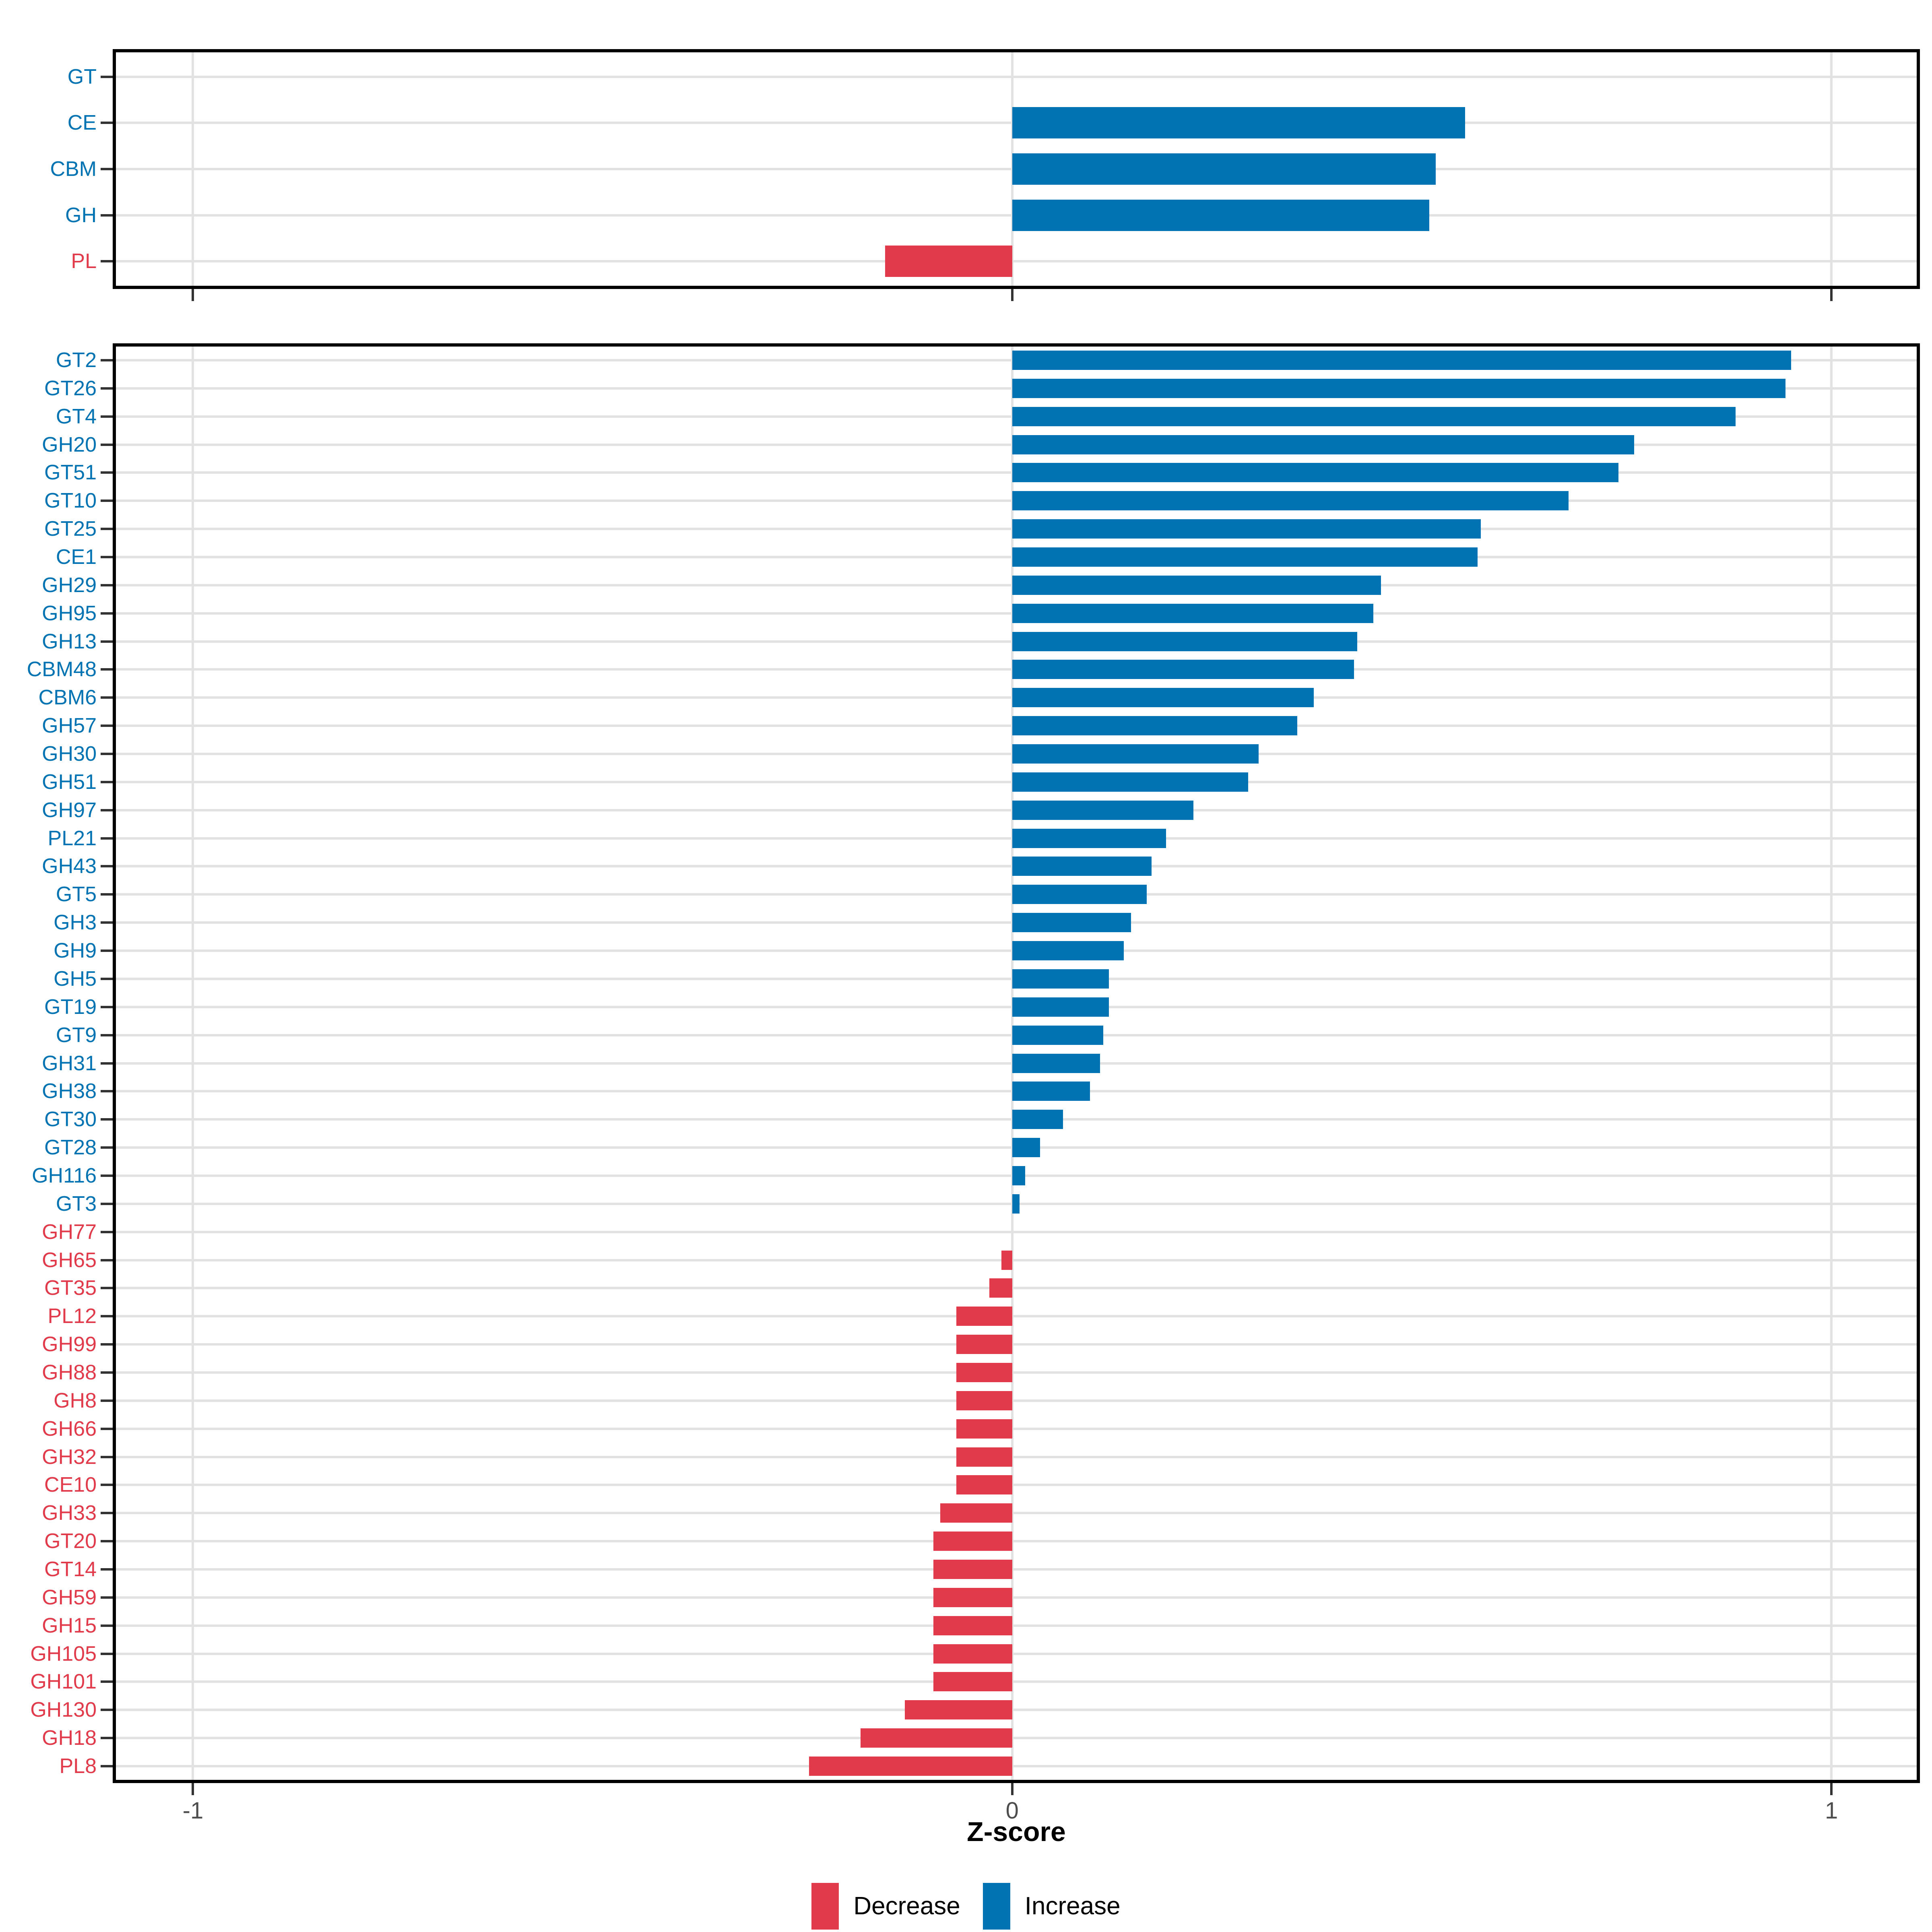  What do you see at coordinates (69, 613) in the screenshot?
I see `category-label-GH95: GH95` at bounding box center [69, 613].